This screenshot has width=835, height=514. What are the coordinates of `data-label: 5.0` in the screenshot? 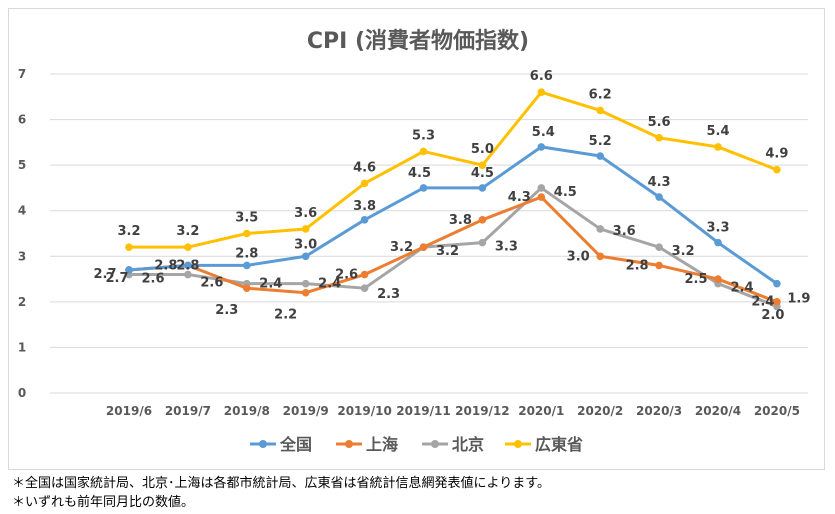 It's located at (482, 149).